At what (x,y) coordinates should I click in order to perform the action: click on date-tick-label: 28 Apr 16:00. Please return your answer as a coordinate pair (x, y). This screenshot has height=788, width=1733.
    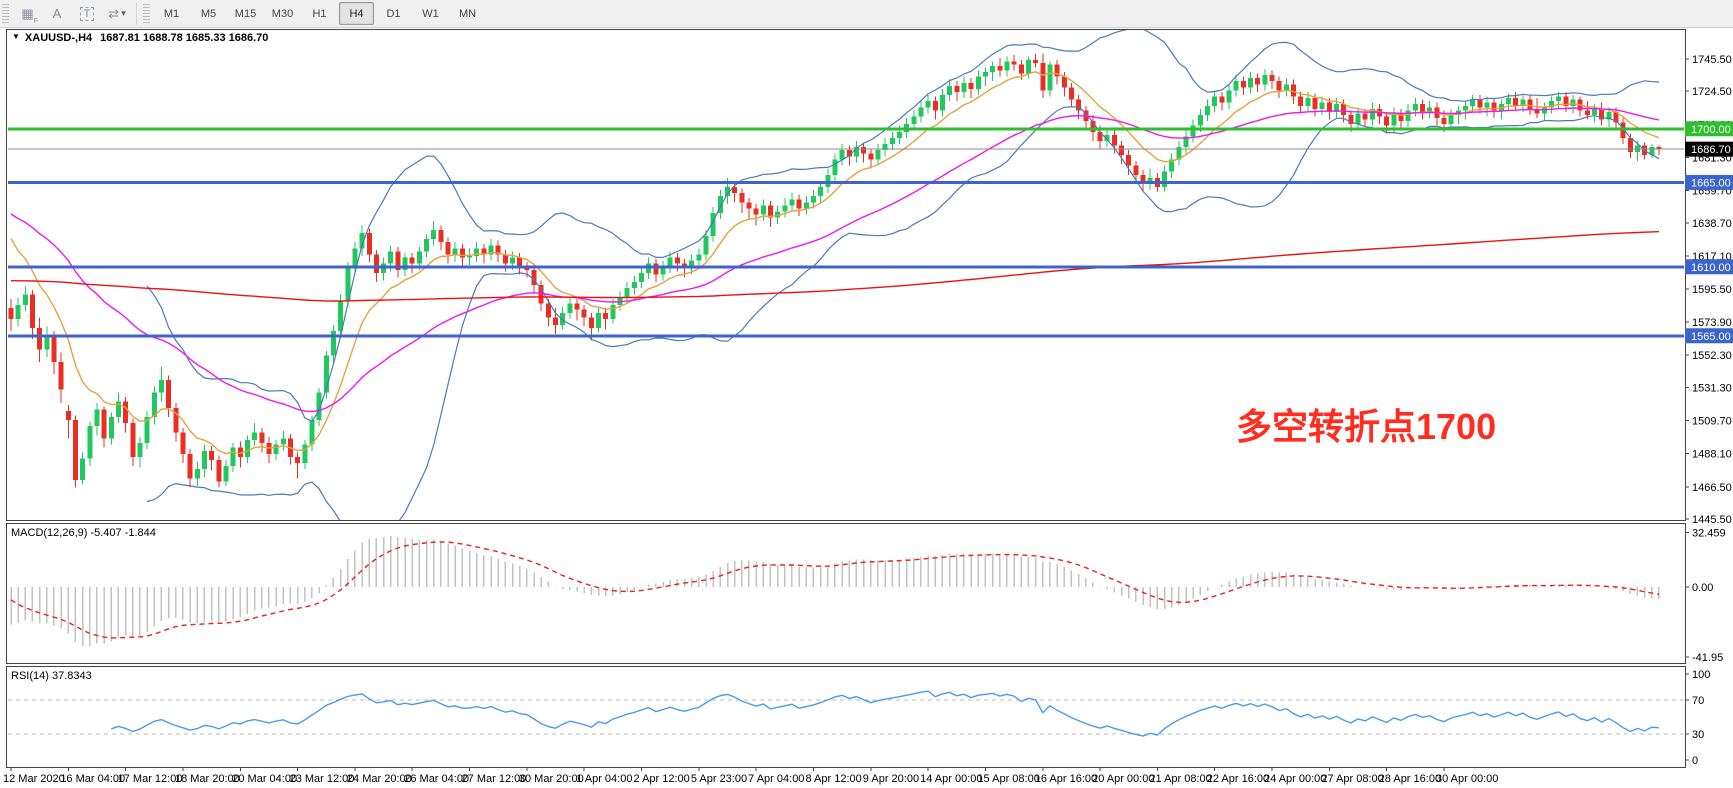
    Looking at the image, I should click on (1410, 779).